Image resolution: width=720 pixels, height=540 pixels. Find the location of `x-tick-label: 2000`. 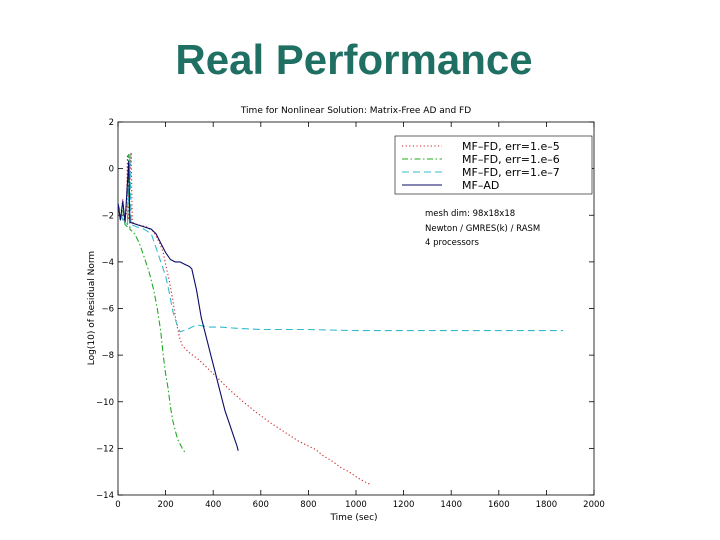

x-tick-label: 2000 is located at coordinates (594, 505).